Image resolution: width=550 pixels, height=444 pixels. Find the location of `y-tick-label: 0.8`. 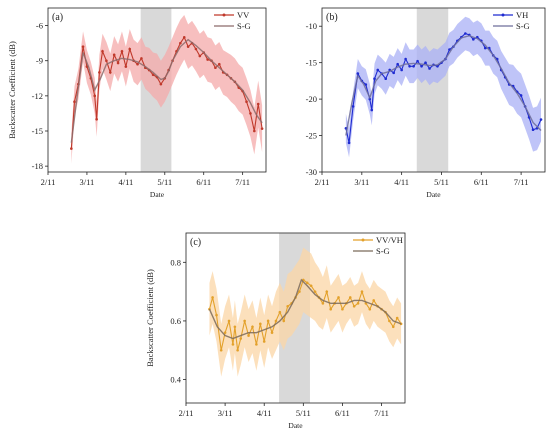

y-tick-label: 0.8 is located at coordinates (175, 262).